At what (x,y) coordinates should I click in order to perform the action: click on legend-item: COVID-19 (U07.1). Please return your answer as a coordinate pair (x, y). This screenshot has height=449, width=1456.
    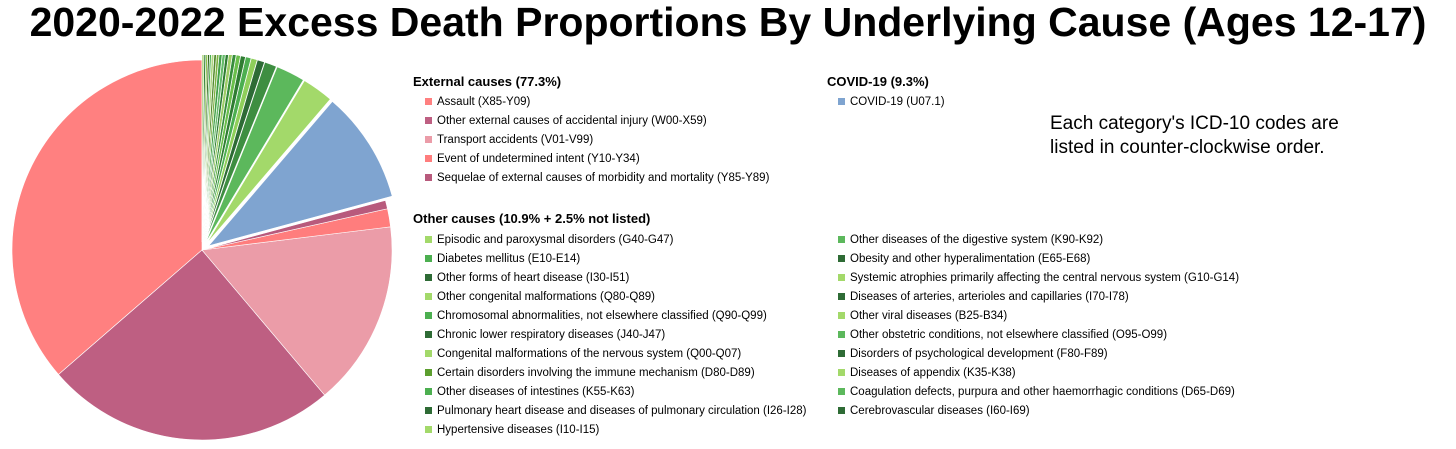
    Looking at the image, I should click on (891, 102).